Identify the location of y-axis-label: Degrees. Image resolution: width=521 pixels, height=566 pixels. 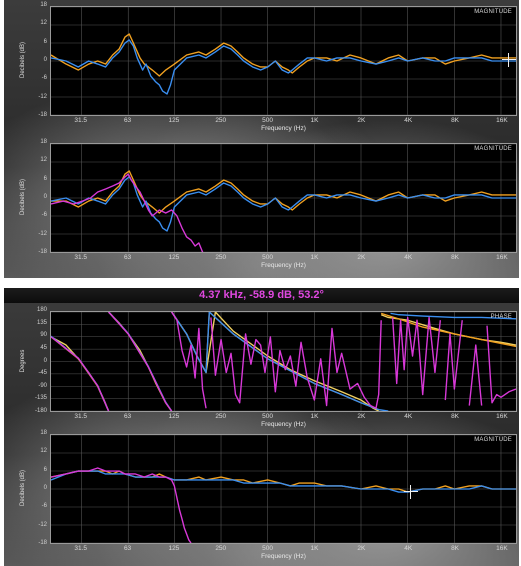
(23, 360).